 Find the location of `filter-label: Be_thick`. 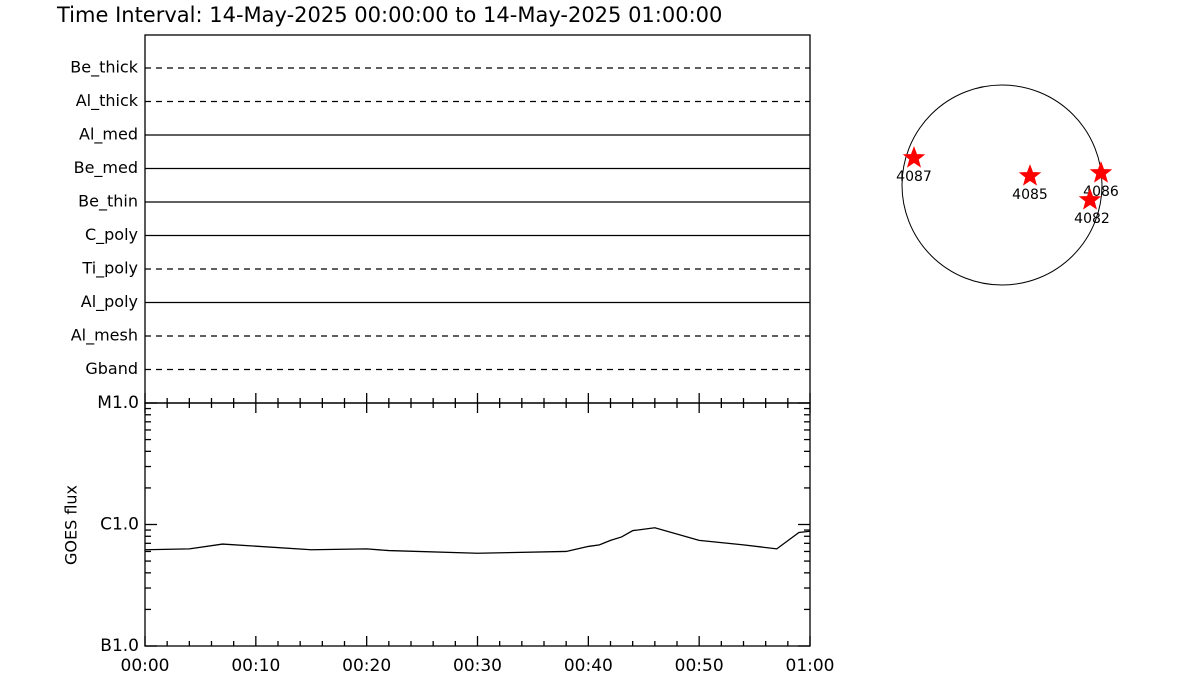

filter-label: Be_thick is located at coordinates (104, 68).